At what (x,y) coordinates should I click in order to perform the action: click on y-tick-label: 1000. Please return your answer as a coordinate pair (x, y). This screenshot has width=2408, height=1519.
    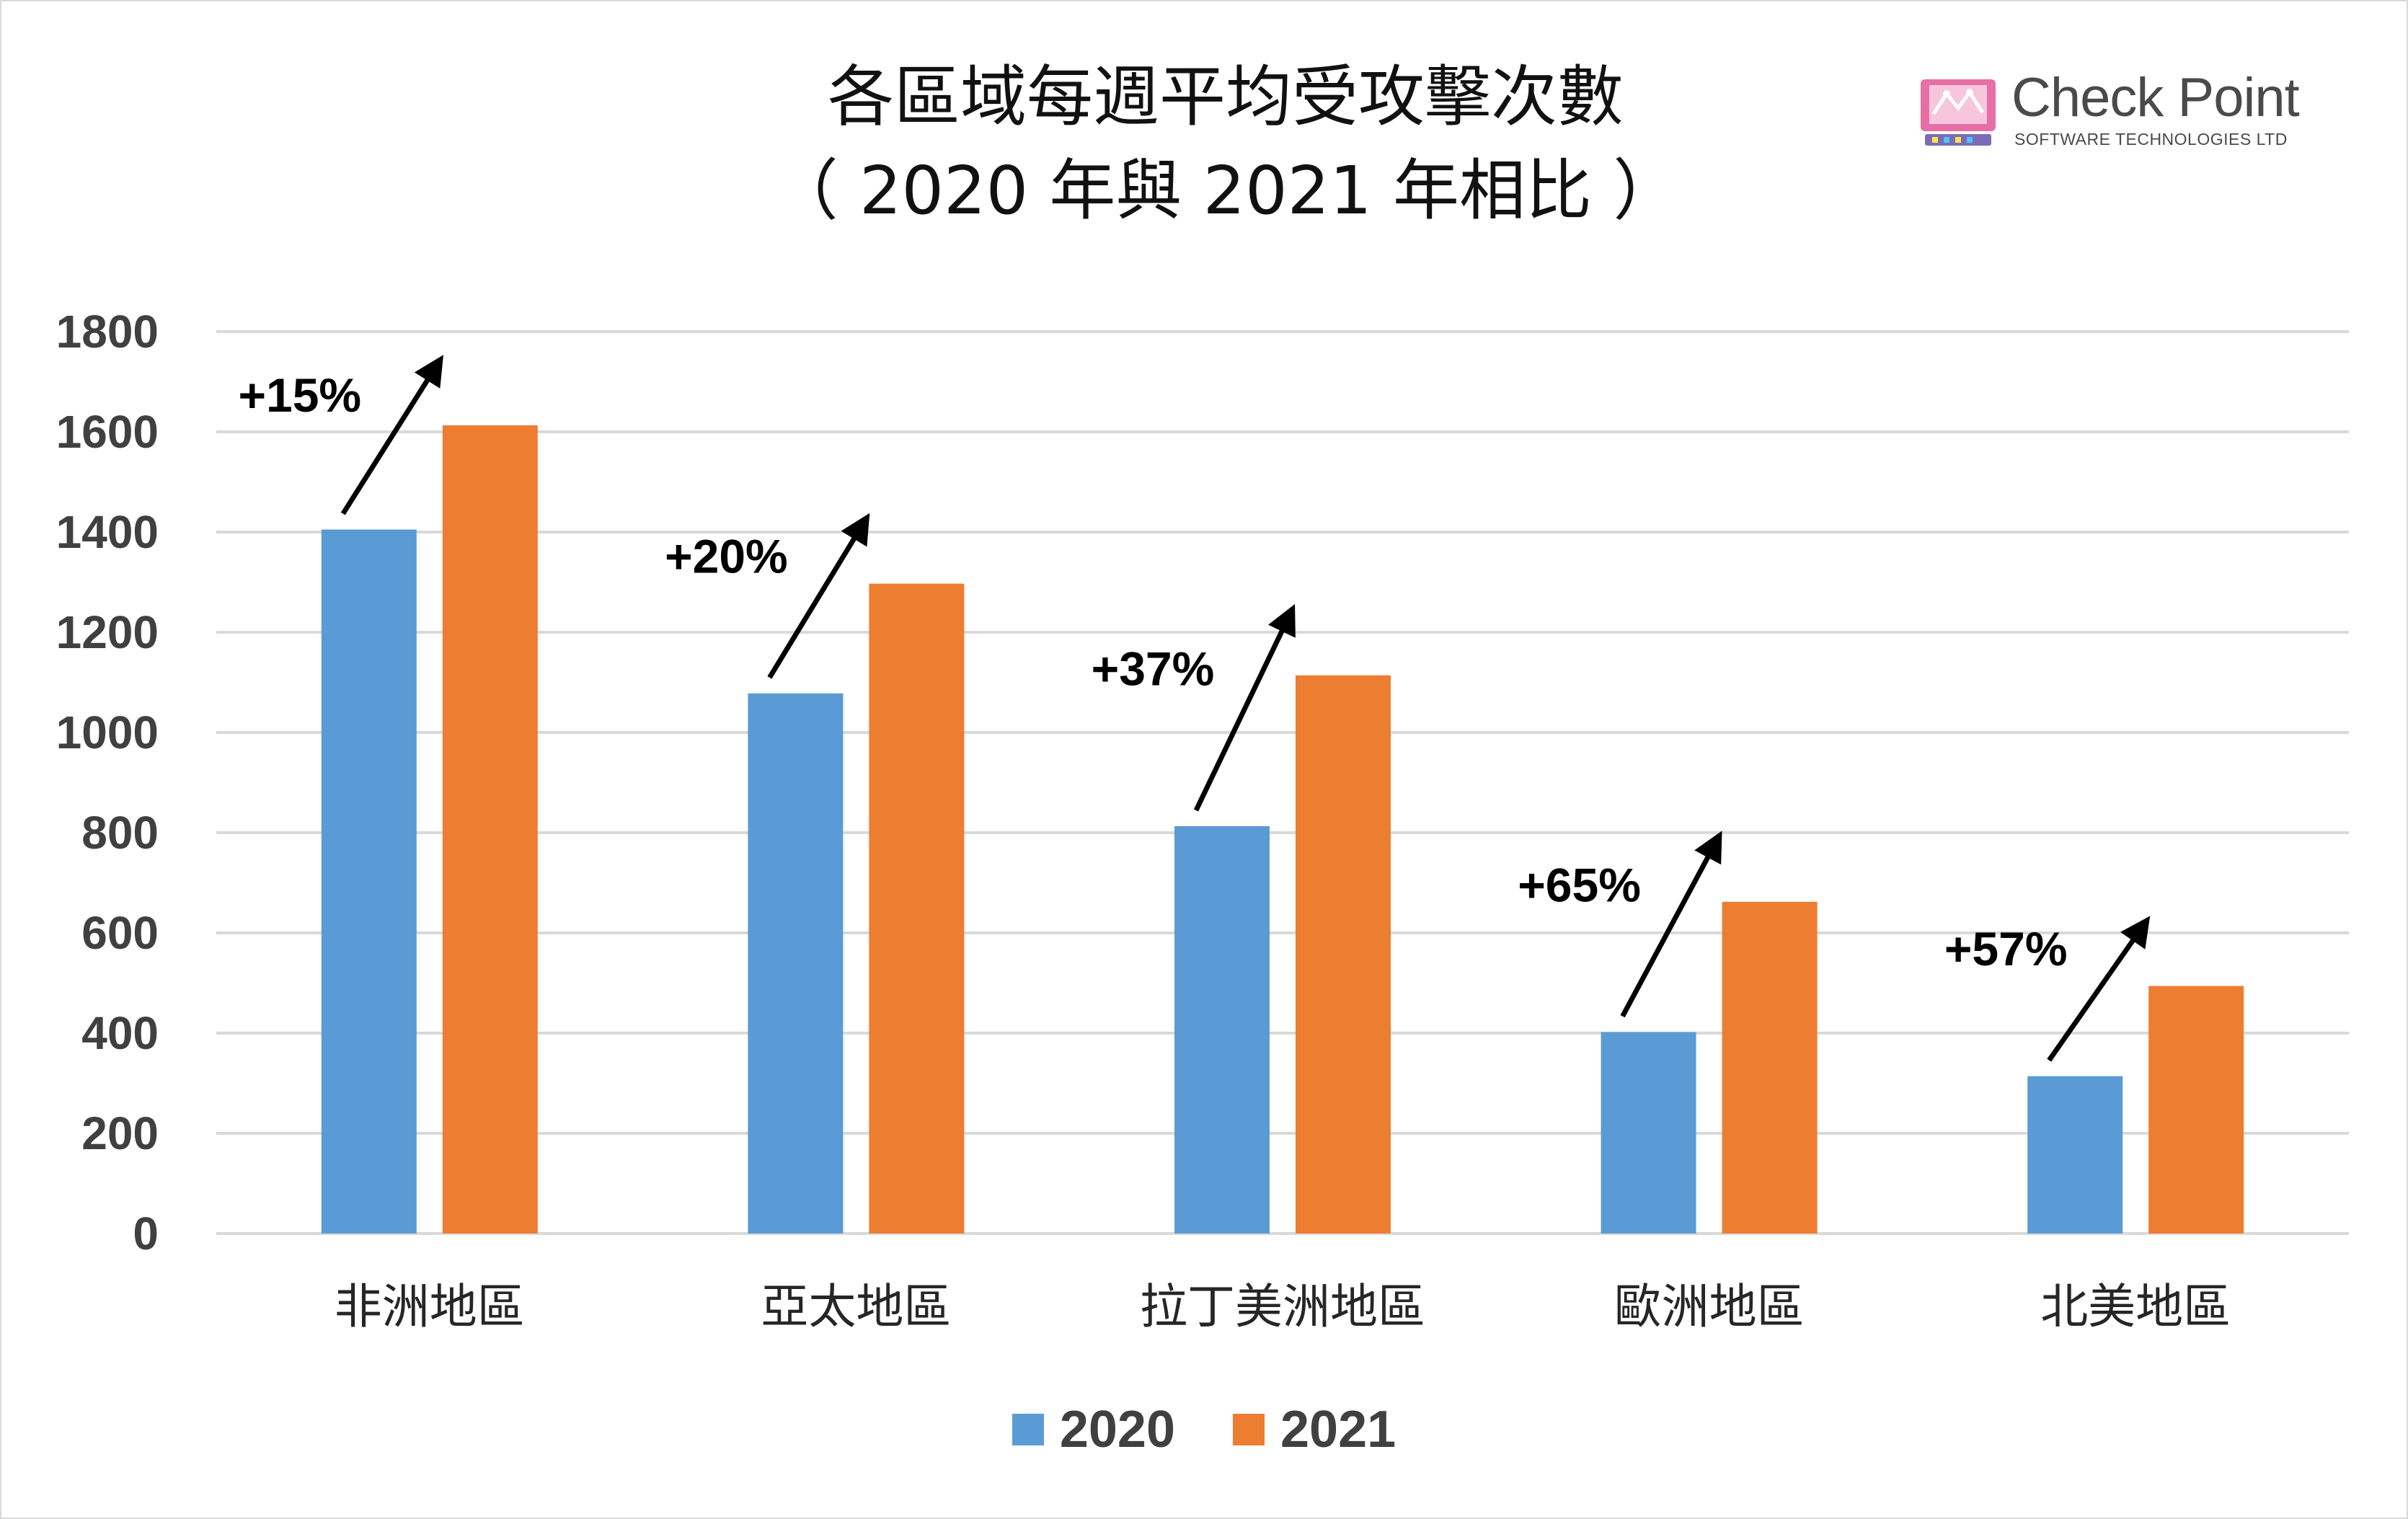
    Looking at the image, I should click on (107, 732).